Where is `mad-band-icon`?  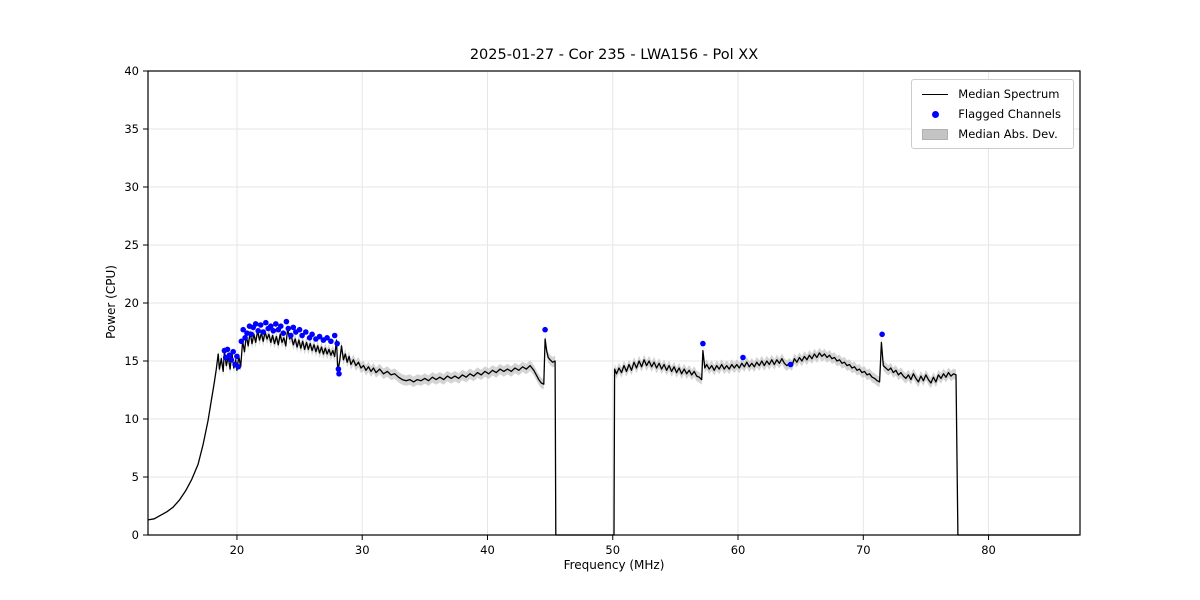 mad-band-icon is located at coordinates (935, 134).